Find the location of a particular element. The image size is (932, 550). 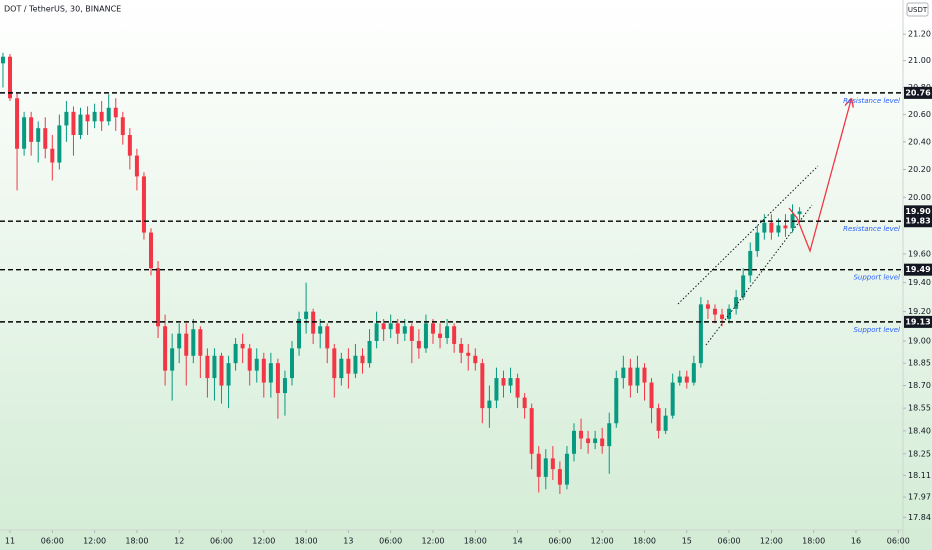

level-label: Resistance level is located at coordinates (871, 229).